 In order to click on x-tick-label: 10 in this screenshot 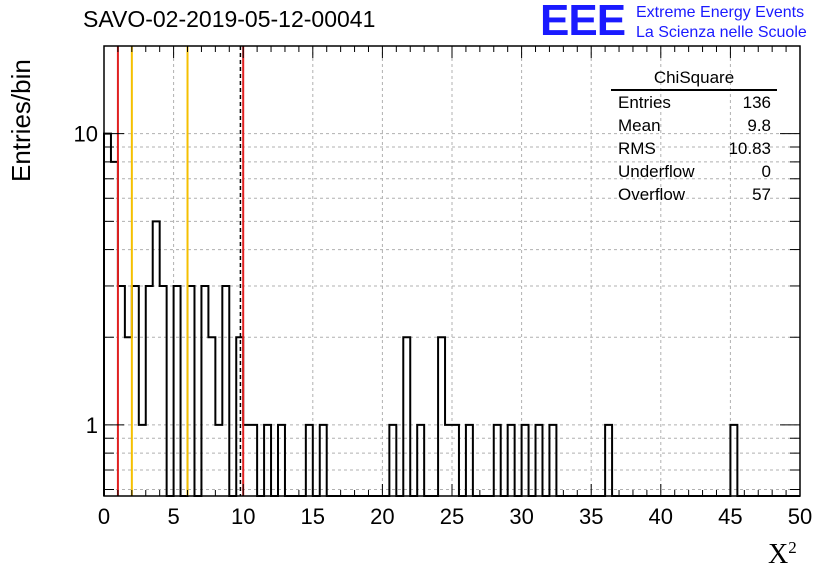, I will do `click(243, 516)`.